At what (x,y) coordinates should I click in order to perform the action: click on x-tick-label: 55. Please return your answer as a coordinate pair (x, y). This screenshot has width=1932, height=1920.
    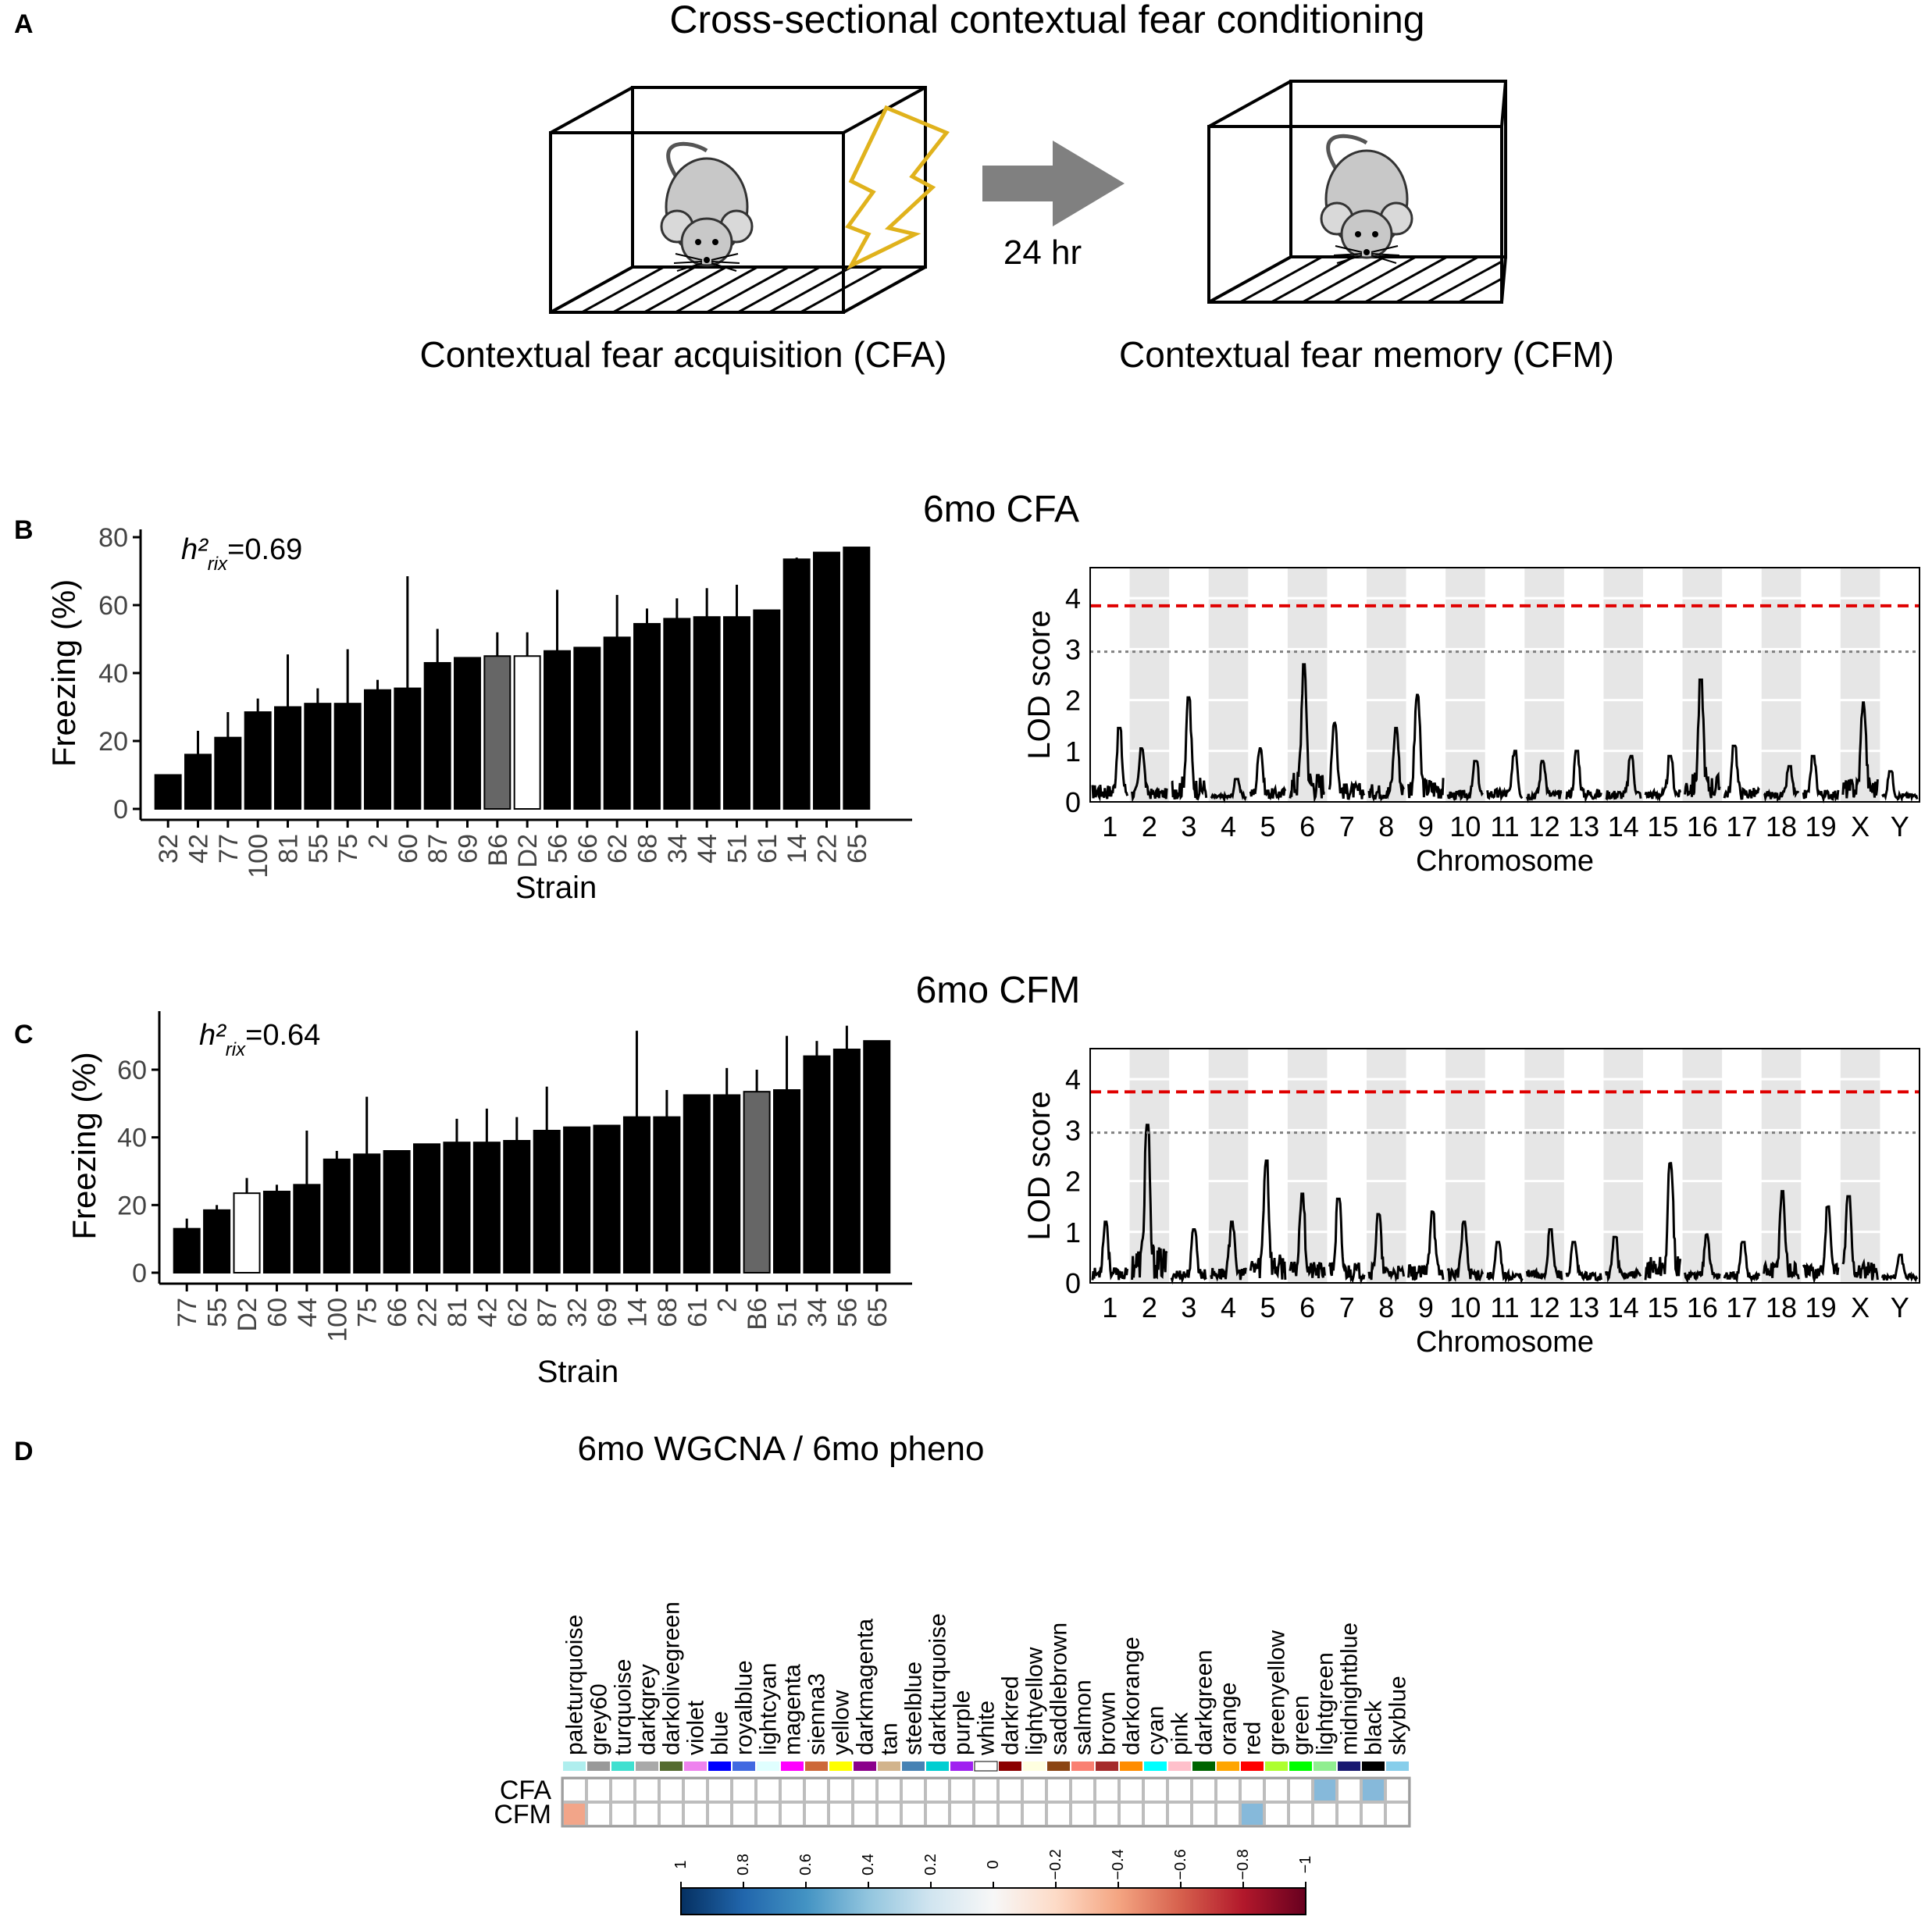
    Looking at the image, I should click on (218, 1312).